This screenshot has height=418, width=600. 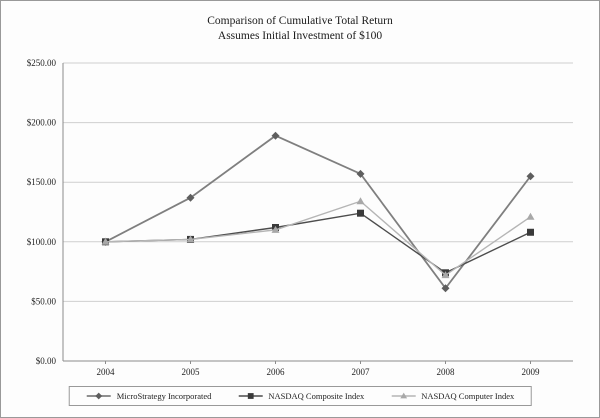 I want to click on legend-label-nasdaq-computer: NASDAQ Computer Index, so click(x=468, y=396).